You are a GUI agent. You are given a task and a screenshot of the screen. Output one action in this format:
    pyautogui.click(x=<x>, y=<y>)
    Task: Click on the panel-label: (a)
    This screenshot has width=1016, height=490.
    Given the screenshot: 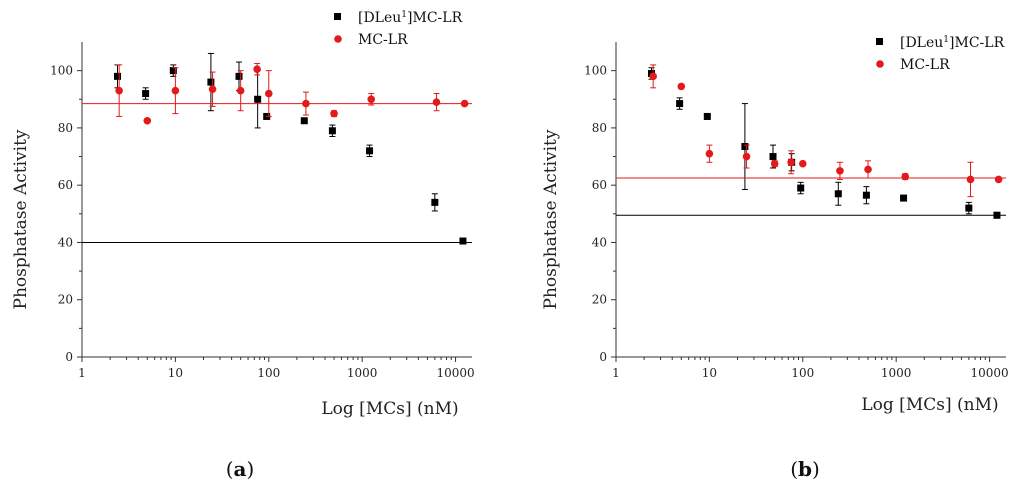 What is the action you would take?
    pyautogui.click(x=240, y=469)
    